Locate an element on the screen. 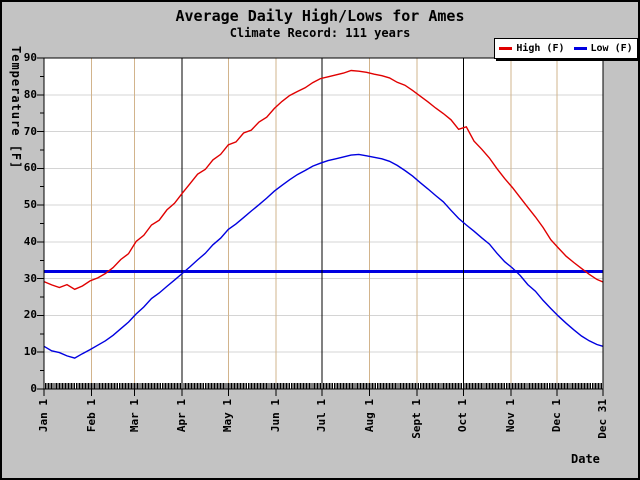 The image size is (640, 480). x-tick-label: Jul 1 is located at coordinates (321, 416).